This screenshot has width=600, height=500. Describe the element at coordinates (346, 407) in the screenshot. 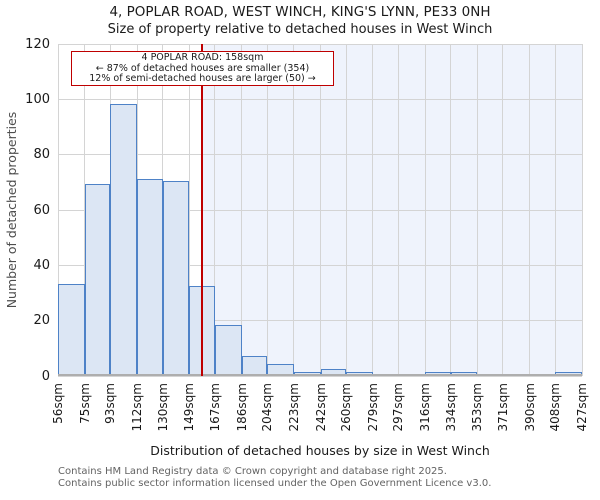

I see `x-tick-label: 260sqm` at that location.